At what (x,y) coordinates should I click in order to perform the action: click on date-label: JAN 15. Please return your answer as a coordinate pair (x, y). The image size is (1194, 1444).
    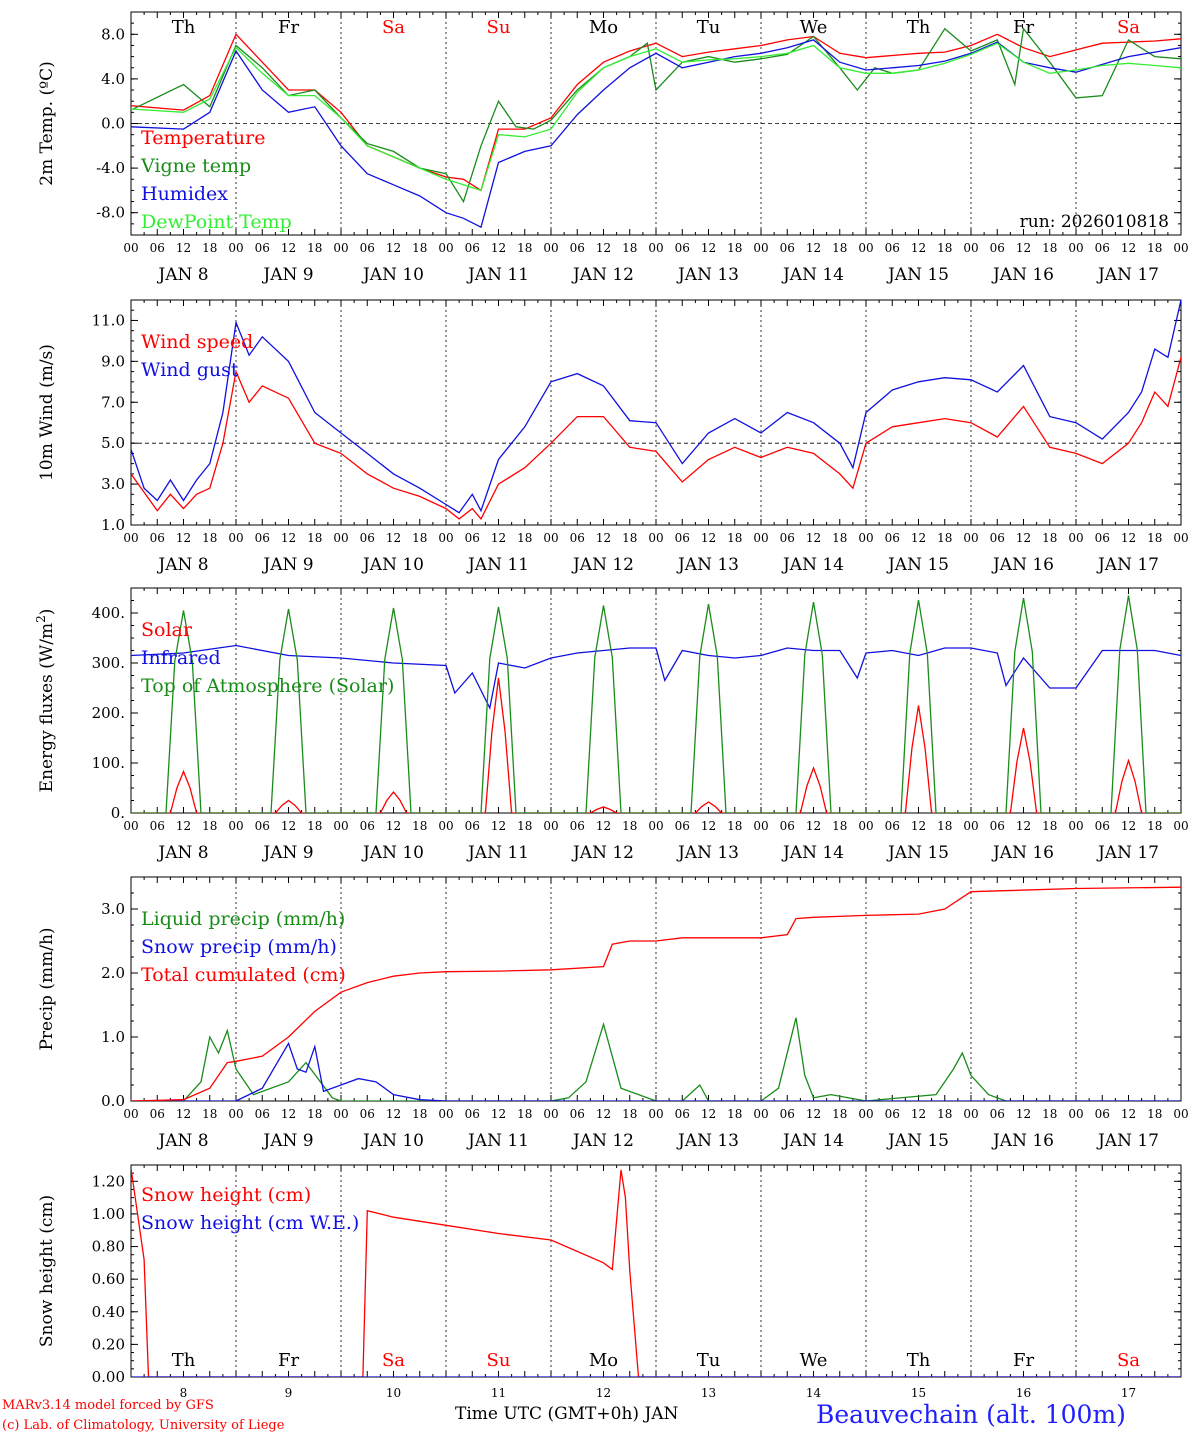
    Looking at the image, I should click on (917, 1141).